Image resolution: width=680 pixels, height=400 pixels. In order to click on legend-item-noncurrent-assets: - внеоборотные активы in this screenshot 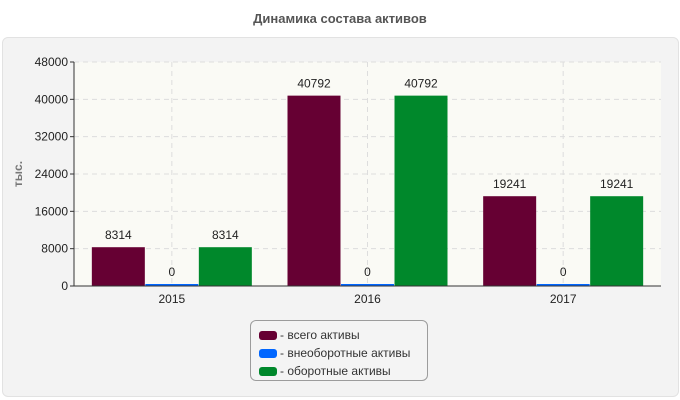, I will do `click(343, 353)`.